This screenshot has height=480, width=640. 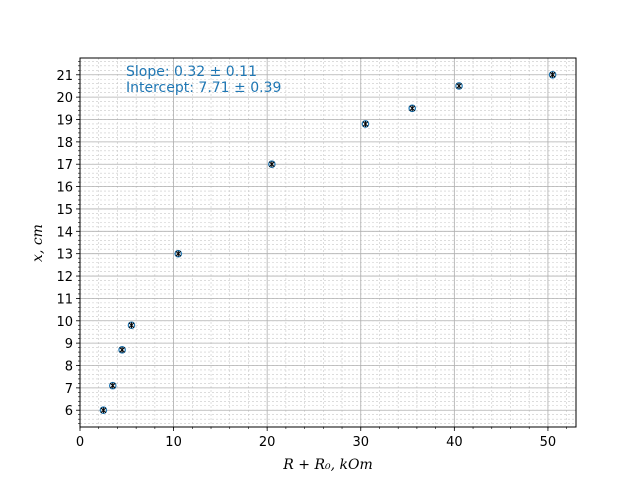 What do you see at coordinates (203, 88) in the screenshot?
I see `intercept-annotation: Intercept: 7.71 ± 0.39` at bounding box center [203, 88].